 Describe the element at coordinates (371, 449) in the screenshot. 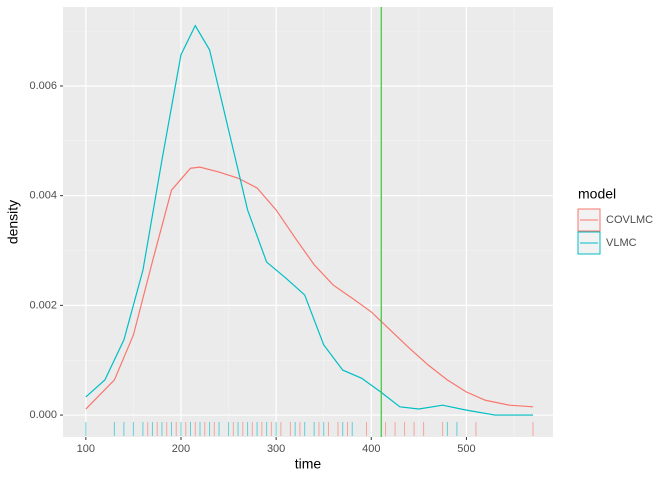

I see `x-tick-label: 400` at that location.